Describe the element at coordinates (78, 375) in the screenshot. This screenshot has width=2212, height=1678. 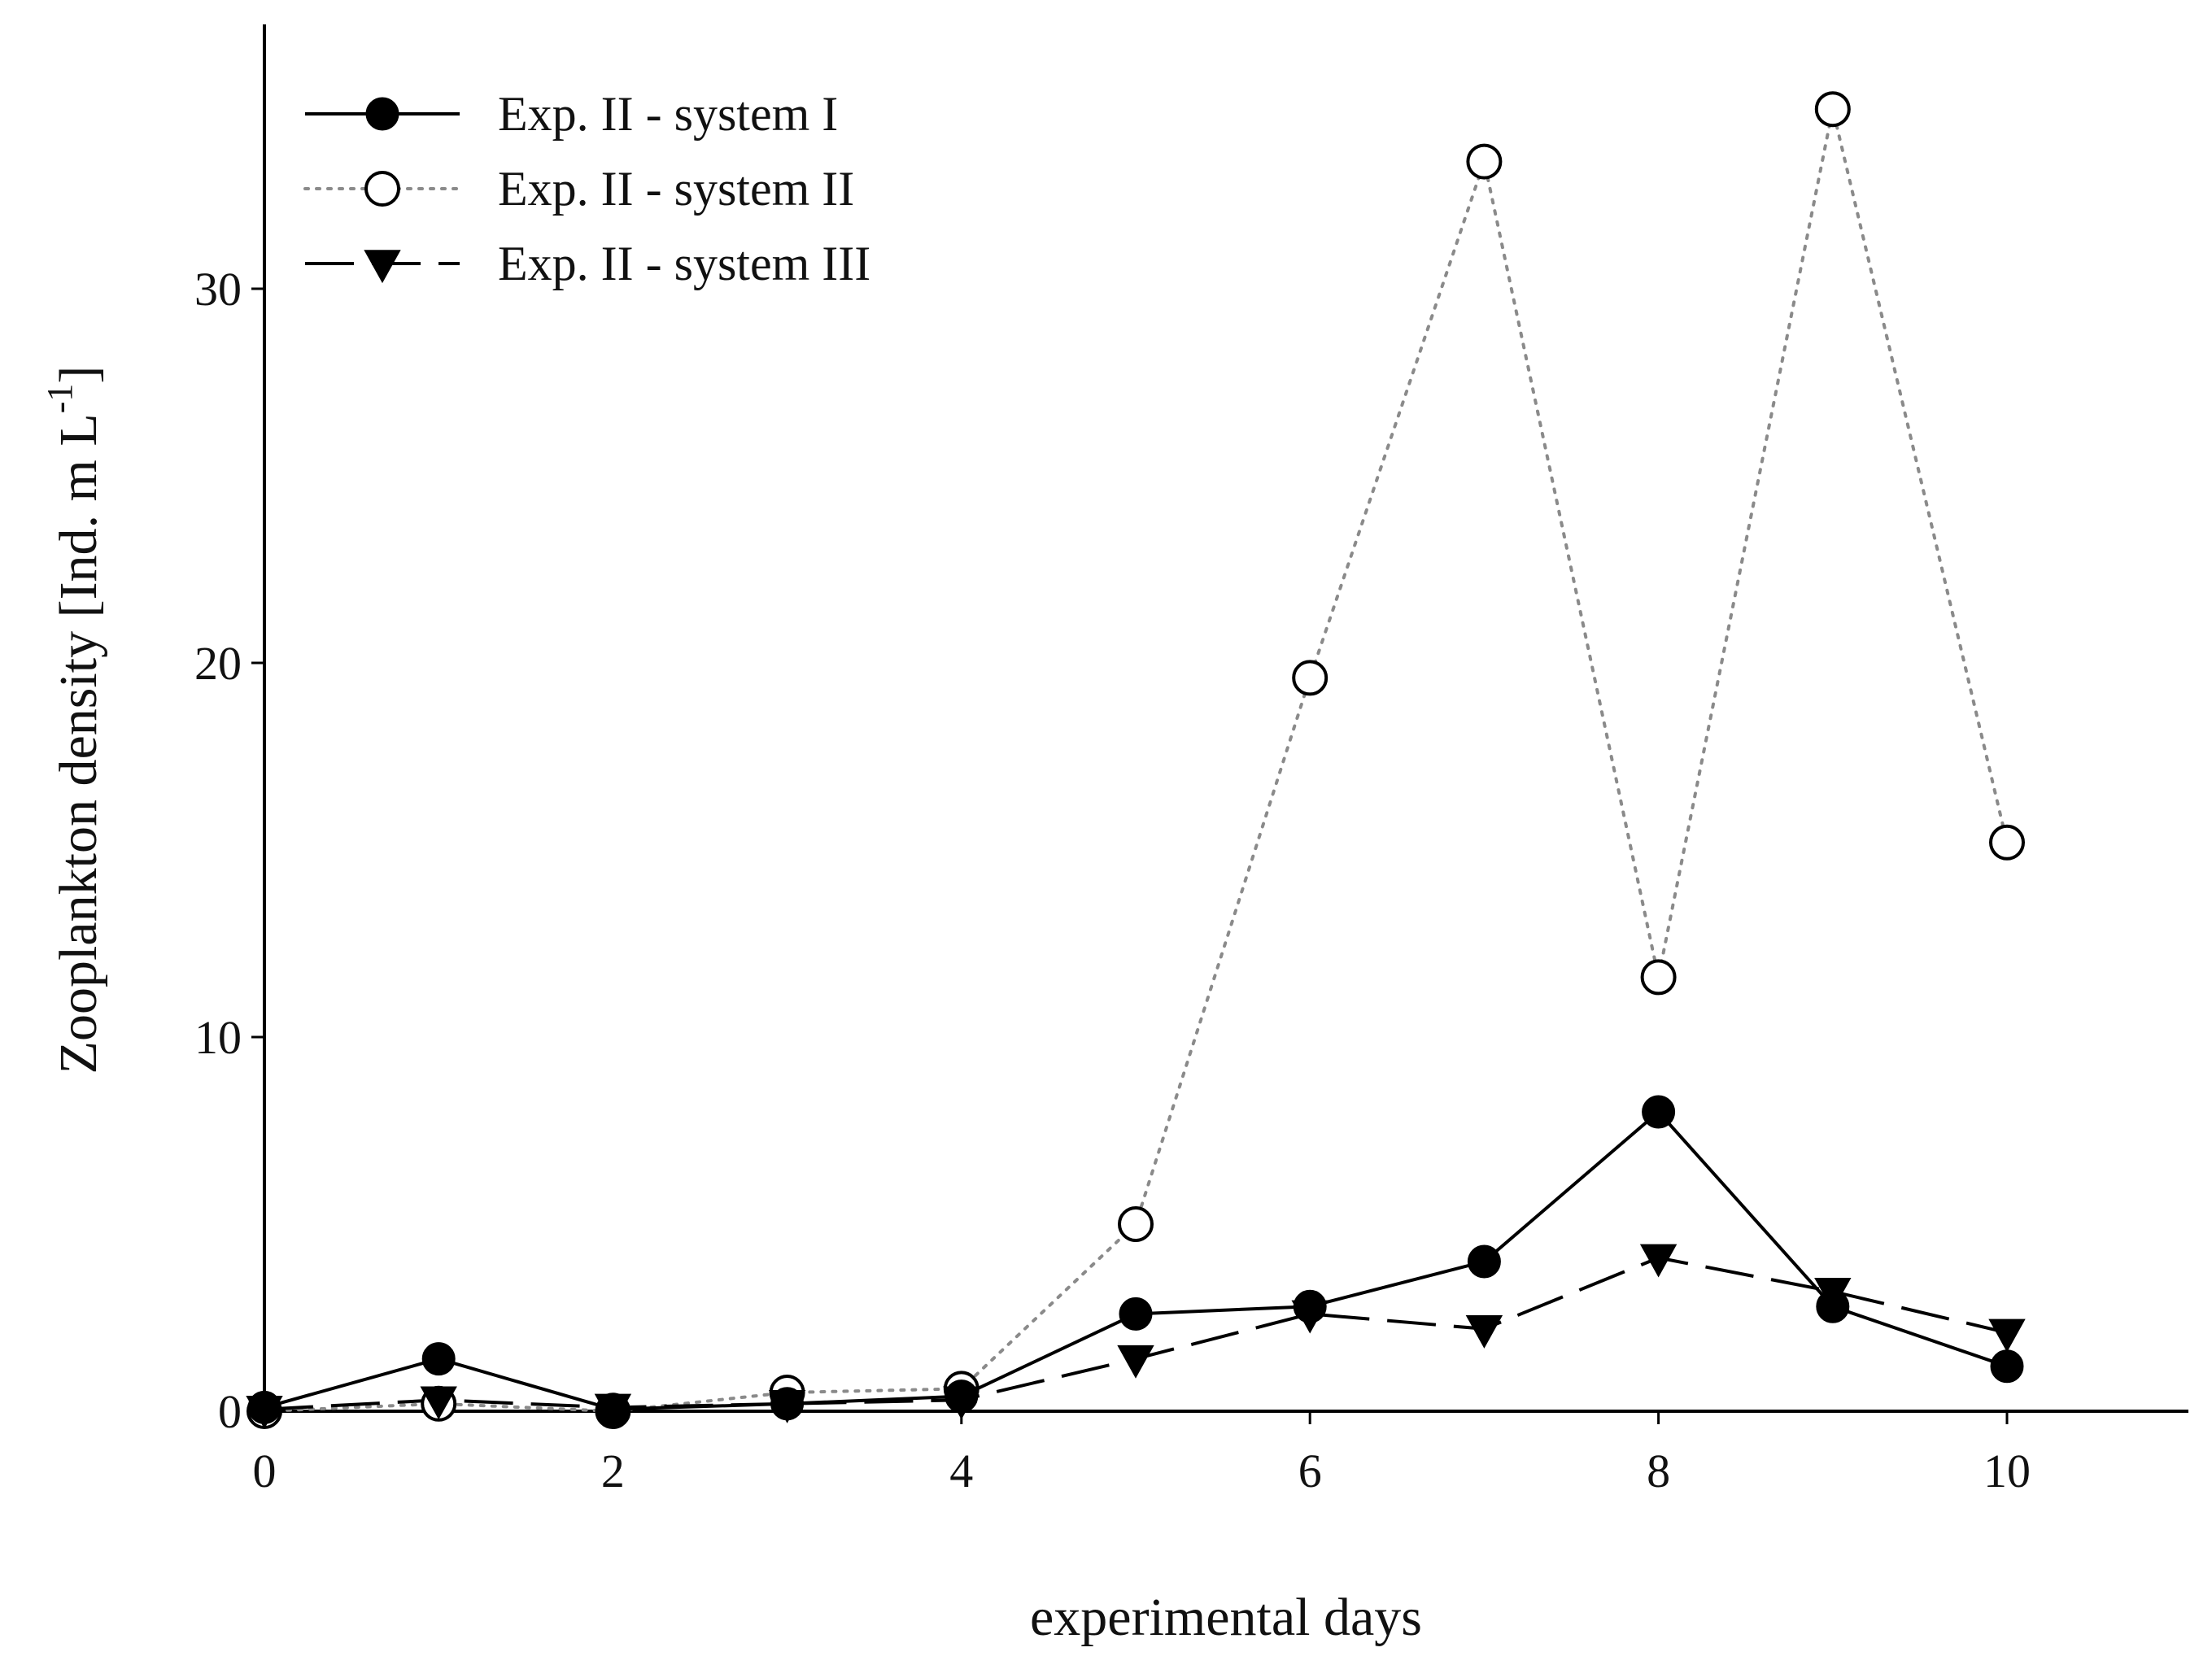
I see `y-axis-label-end: ]` at that location.